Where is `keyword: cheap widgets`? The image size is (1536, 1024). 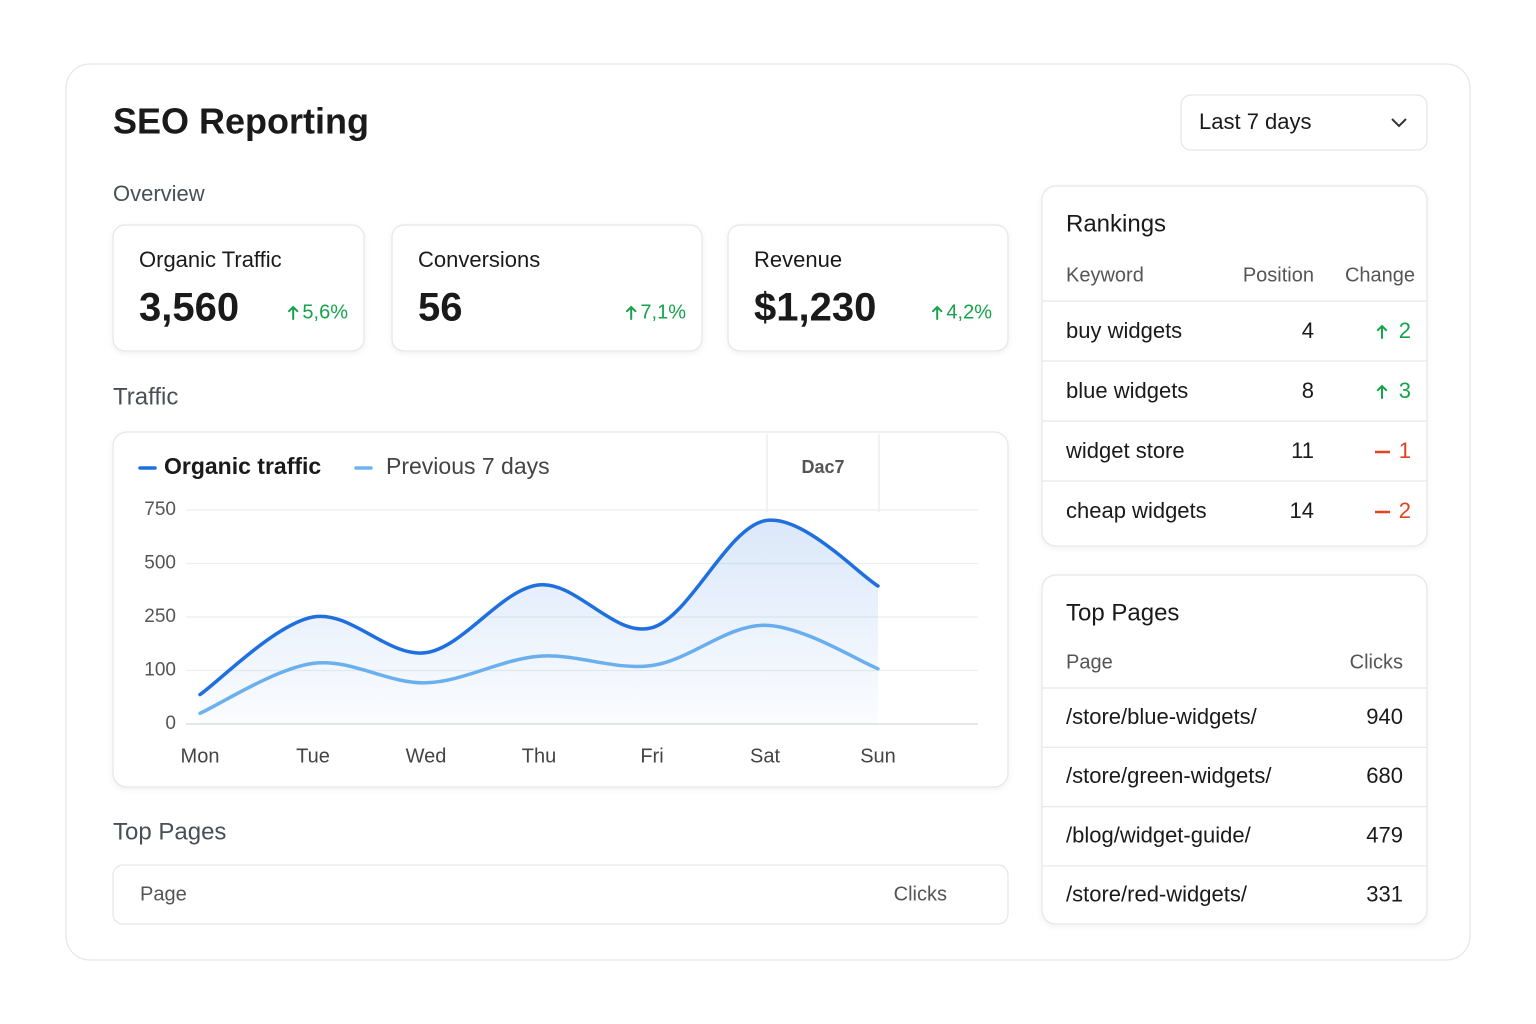
keyword: cheap widgets is located at coordinates (1136, 510).